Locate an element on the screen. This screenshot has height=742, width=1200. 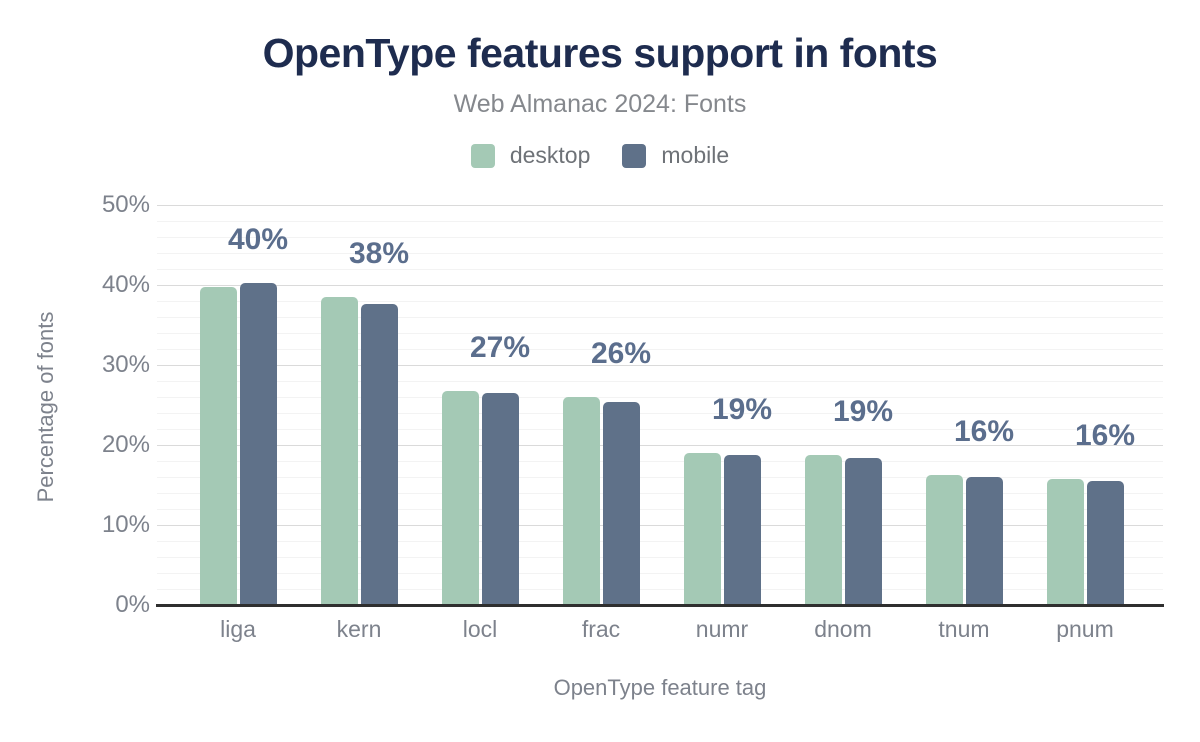
value-label-kern: 38% is located at coordinates (379, 253).